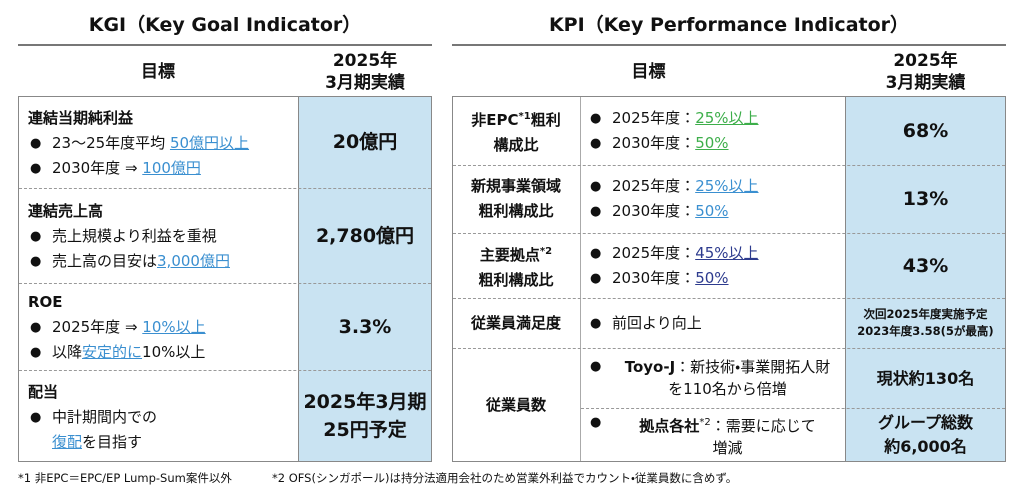 Image resolution: width=1024 pixels, height=495 pixels. What do you see at coordinates (516, 265) in the screenshot?
I see `row-label: 主要拠点*2 粗利構成比` at bounding box center [516, 265].